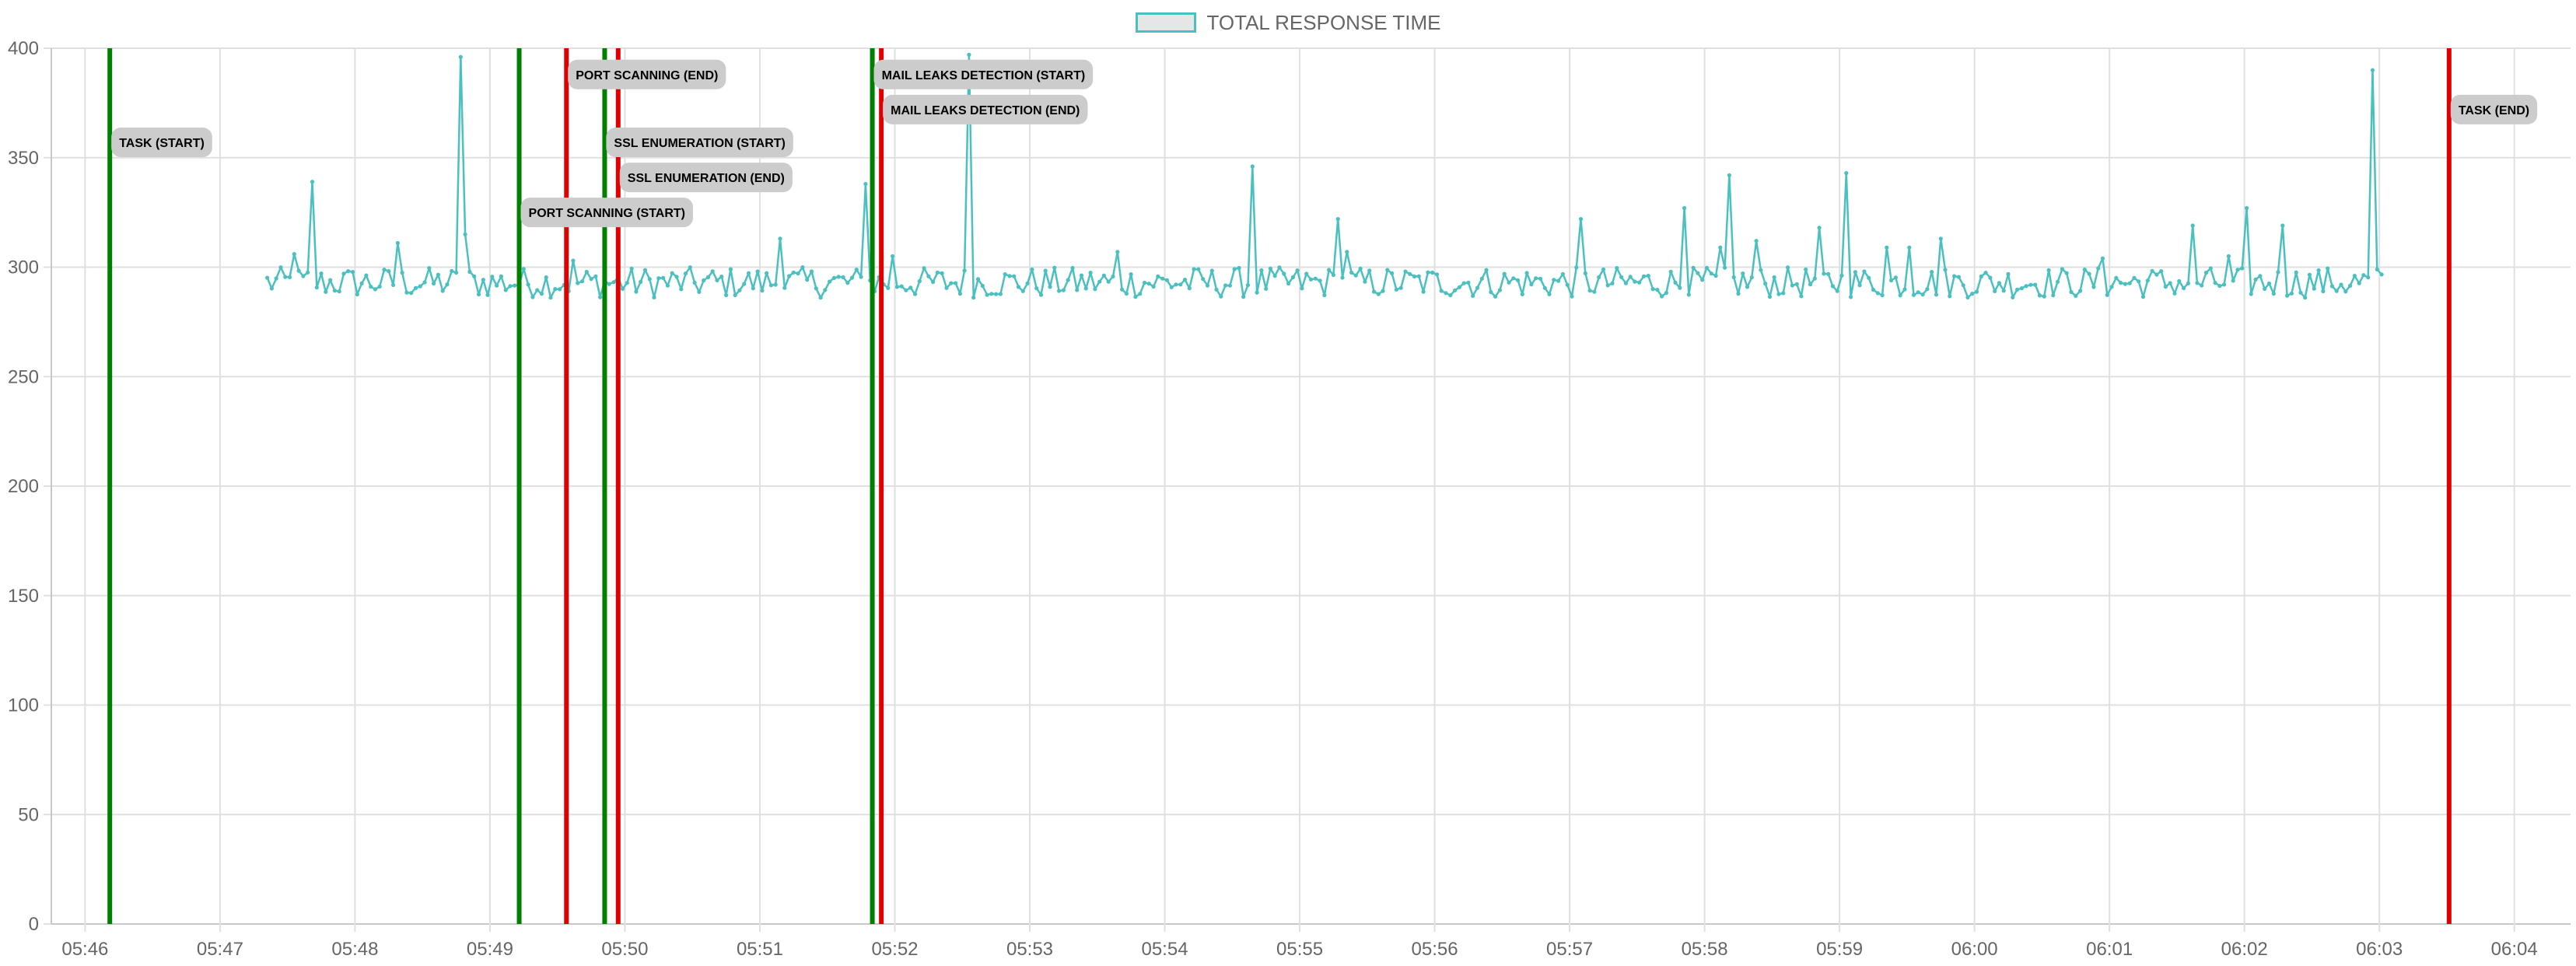  Describe the element at coordinates (23, 377) in the screenshot. I see `y-tick-label: 250` at that location.